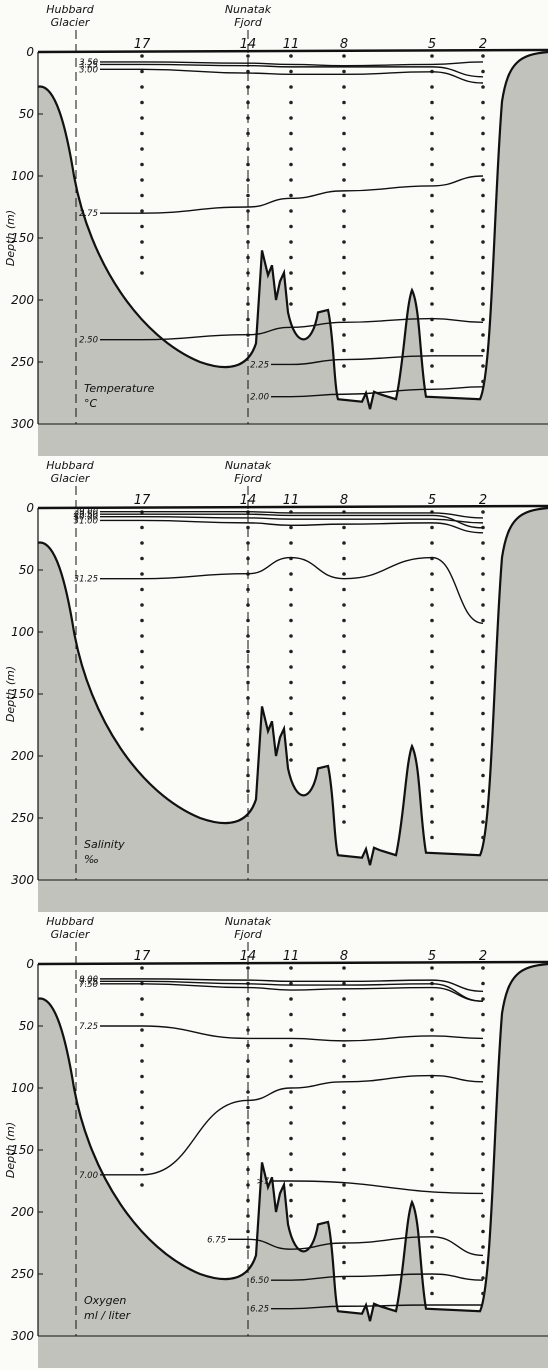  What do you see at coordinates (142, 500) in the screenshot?
I see `station-label-17: 17` at bounding box center [142, 500].